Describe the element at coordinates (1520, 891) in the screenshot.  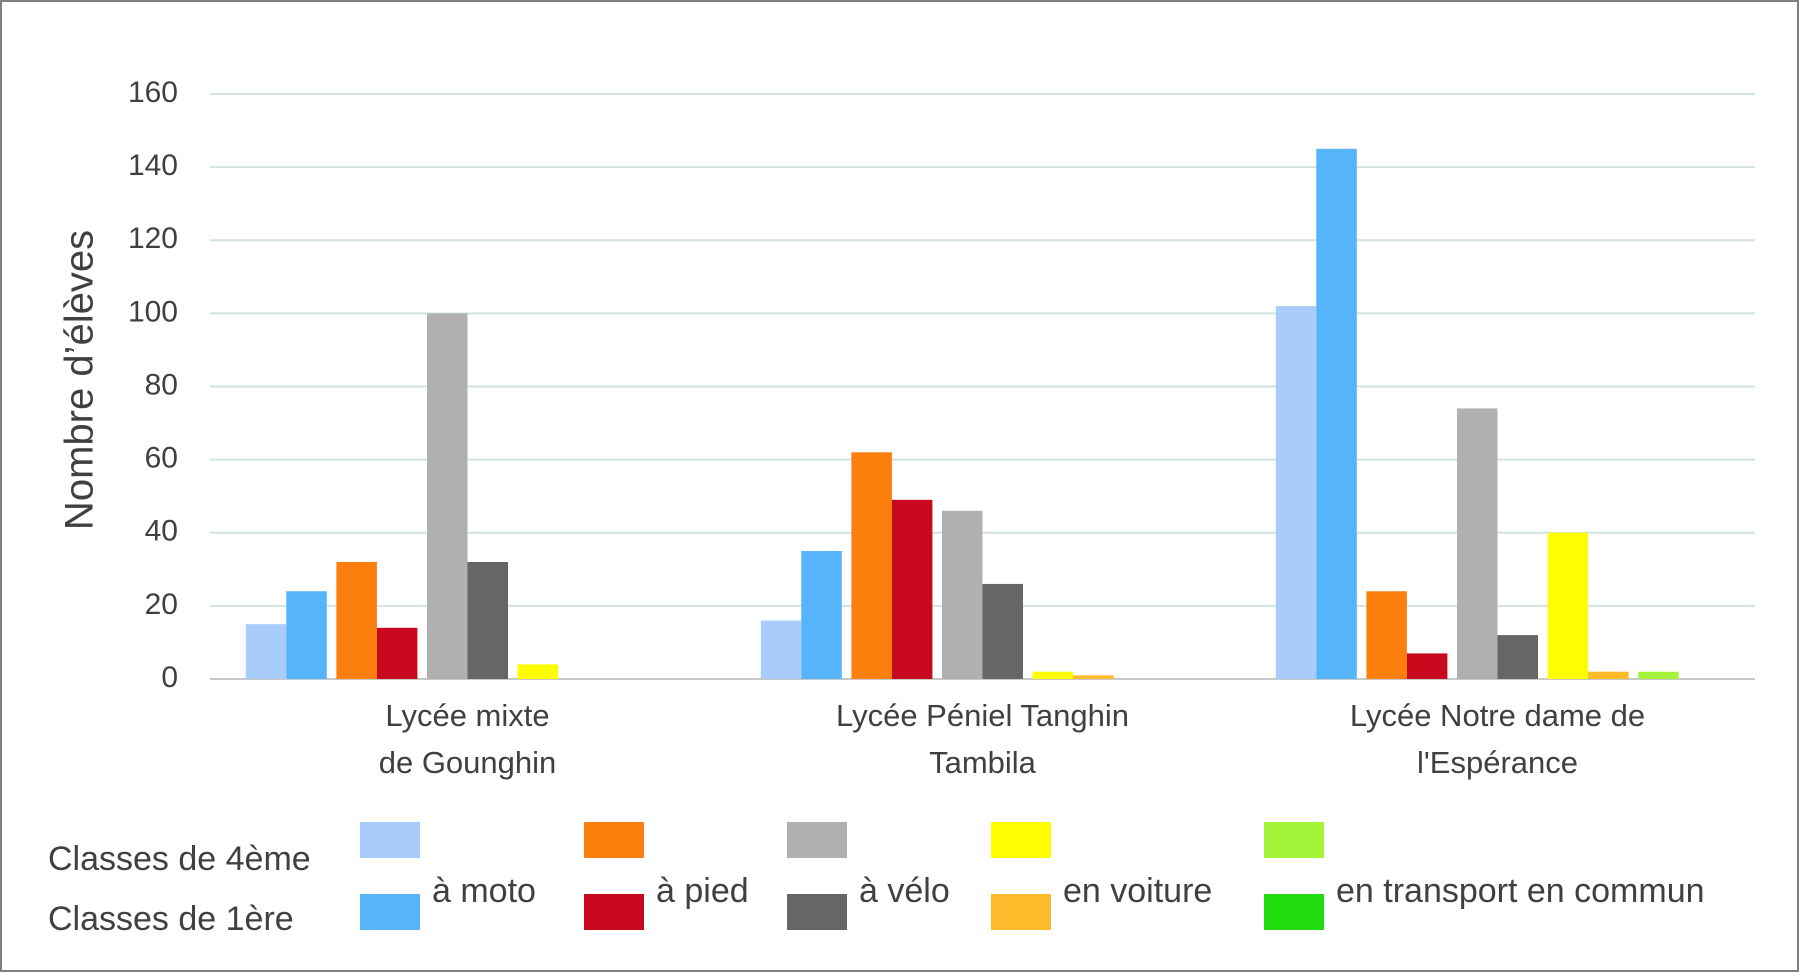
I see `legend-label: en transport en commun` at that location.